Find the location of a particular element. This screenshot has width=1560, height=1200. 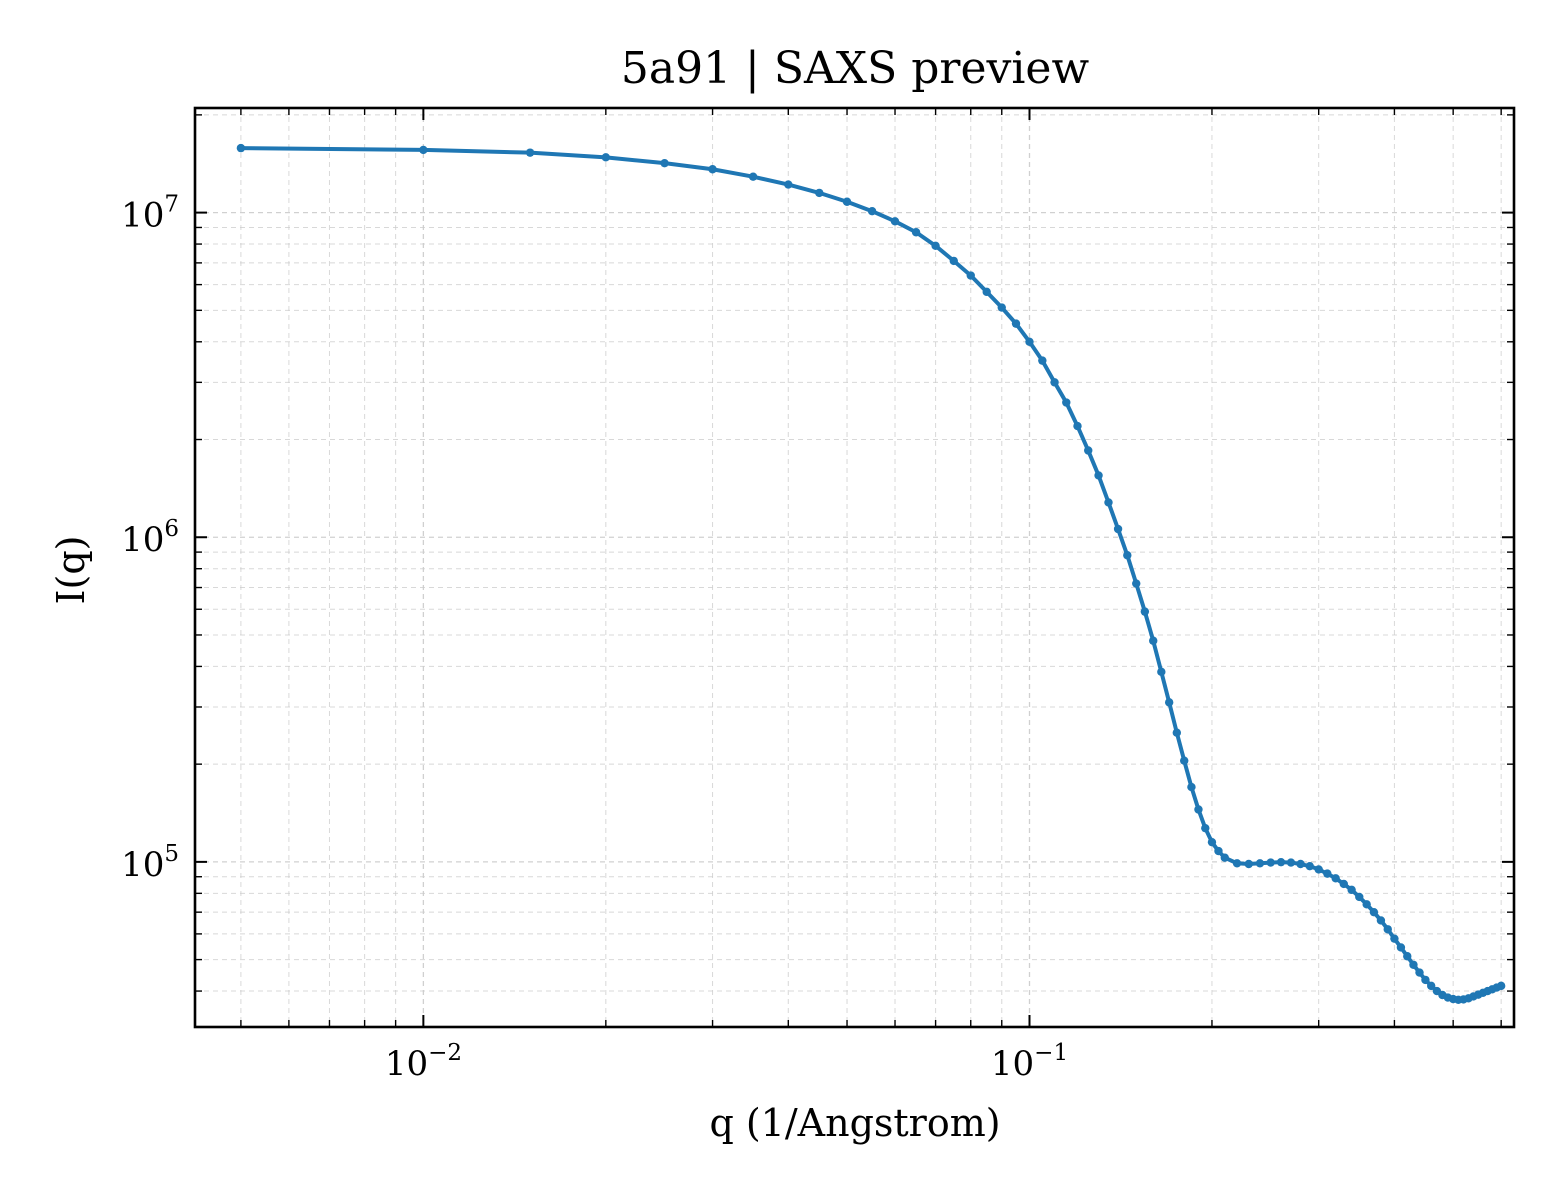

x-tick-label: 10⁻¹ is located at coordinates (1029, 1062).